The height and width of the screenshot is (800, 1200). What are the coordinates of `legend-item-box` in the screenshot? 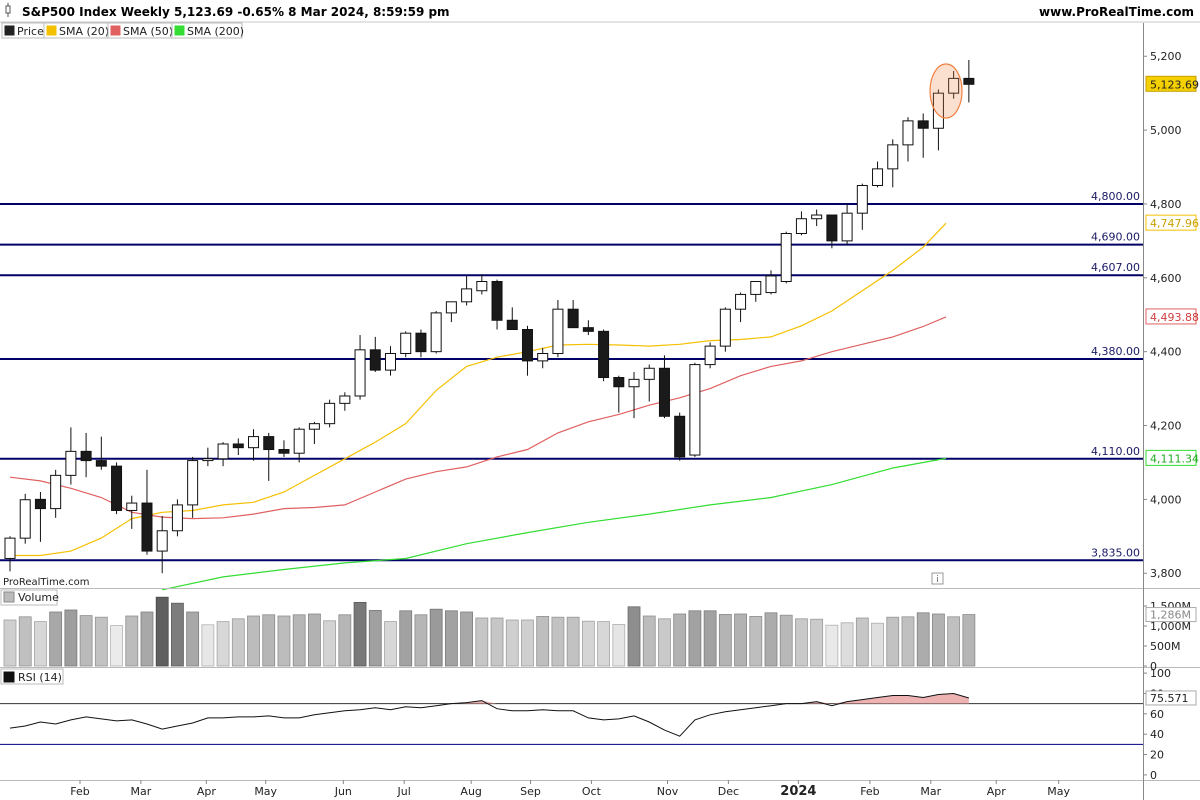 It's located at (207, 30).